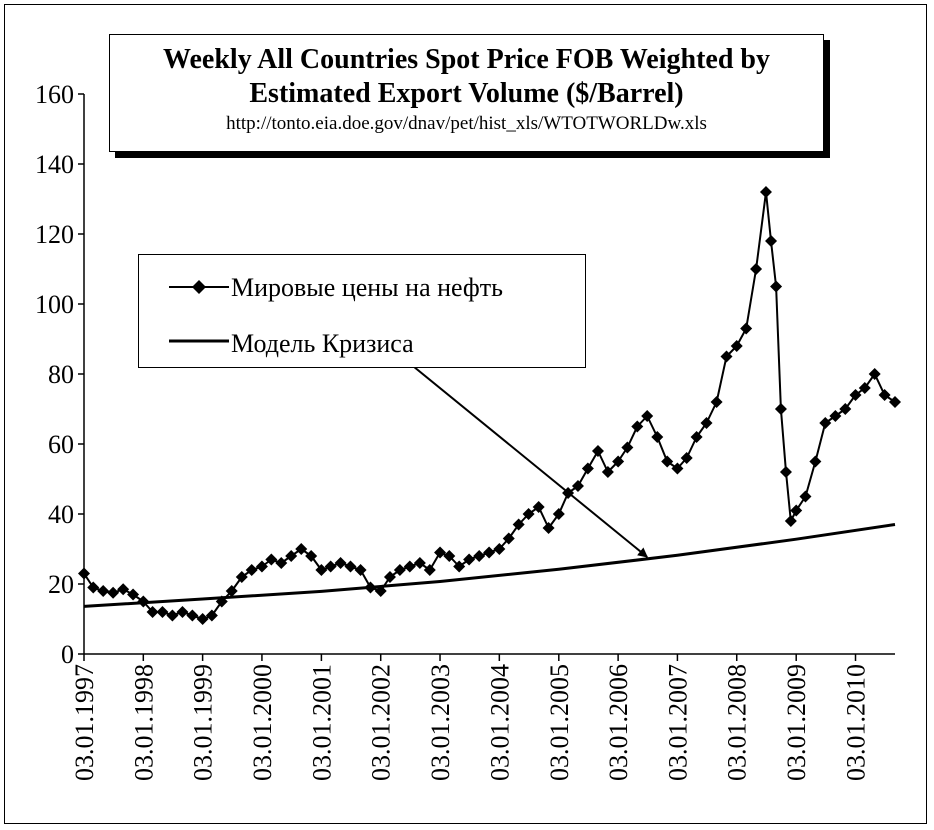 This screenshot has height=830, width=934. What do you see at coordinates (489, 565) in the screenshot?
I see `series-line-crisis-model` at bounding box center [489, 565].